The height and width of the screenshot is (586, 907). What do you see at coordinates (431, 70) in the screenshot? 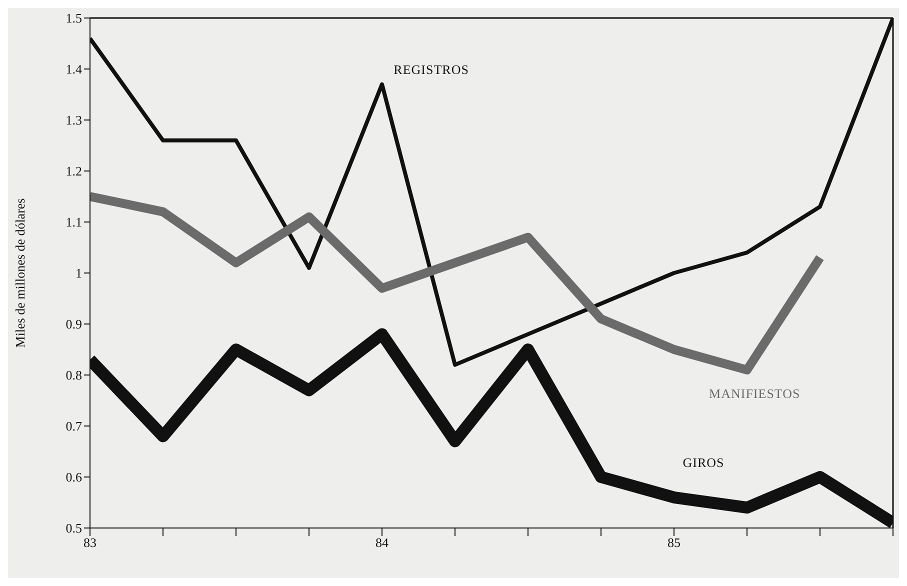
I see `series-label: REGISTROS` at bounding box center [431, 70].